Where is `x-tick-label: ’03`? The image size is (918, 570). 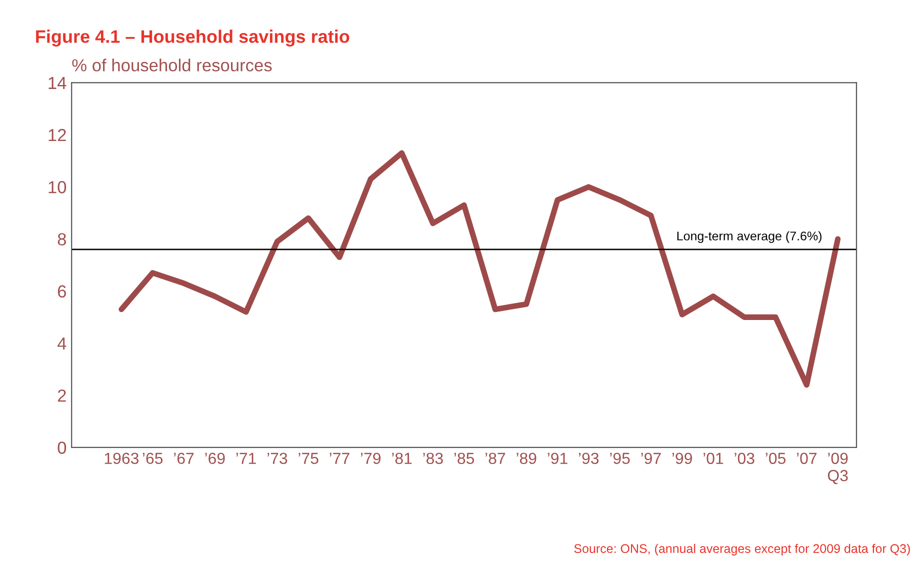
x-tick-label: ’03 is located at coordinates (744, 458).